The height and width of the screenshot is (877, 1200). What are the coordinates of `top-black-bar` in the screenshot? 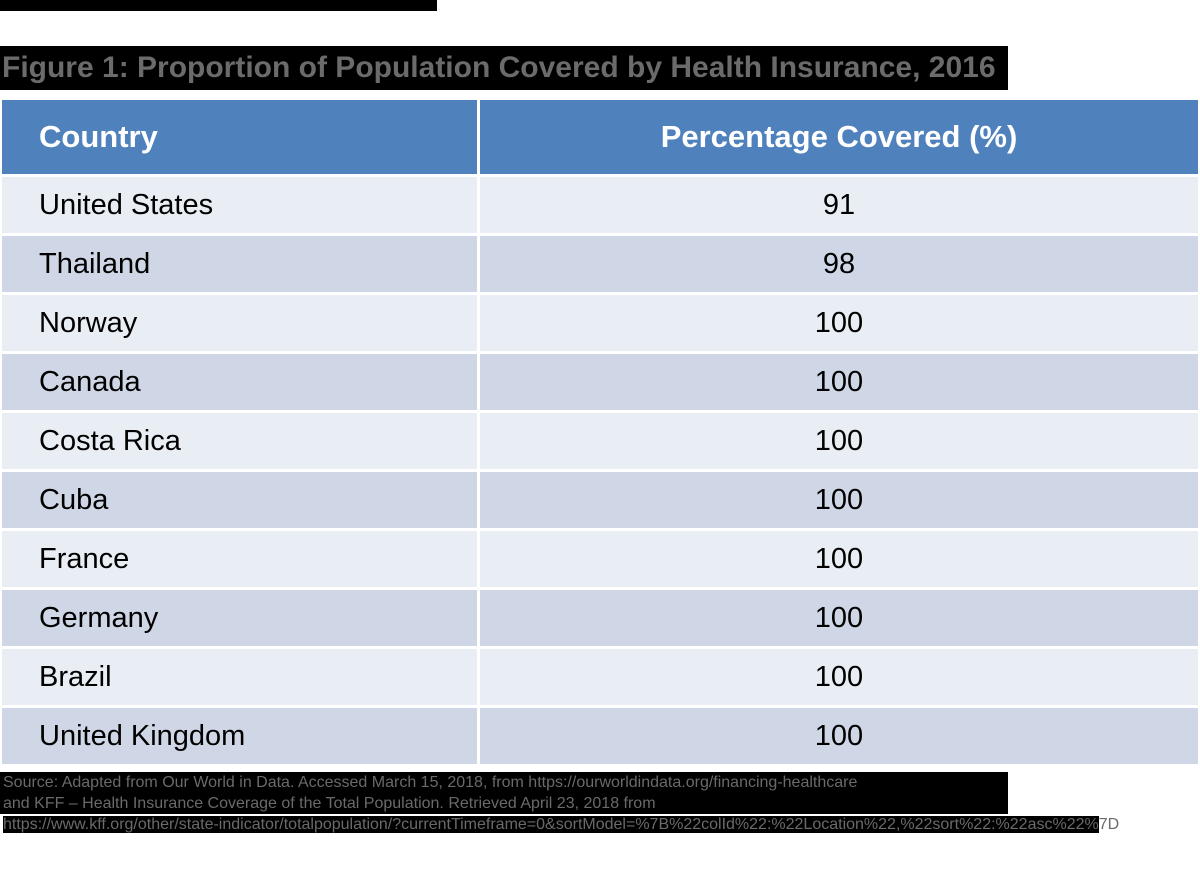 It's located at (218, 5).